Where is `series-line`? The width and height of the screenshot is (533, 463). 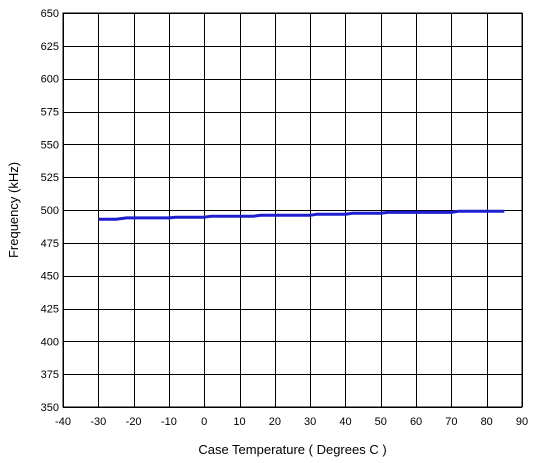 series-line is located at coordinates (301, 215).